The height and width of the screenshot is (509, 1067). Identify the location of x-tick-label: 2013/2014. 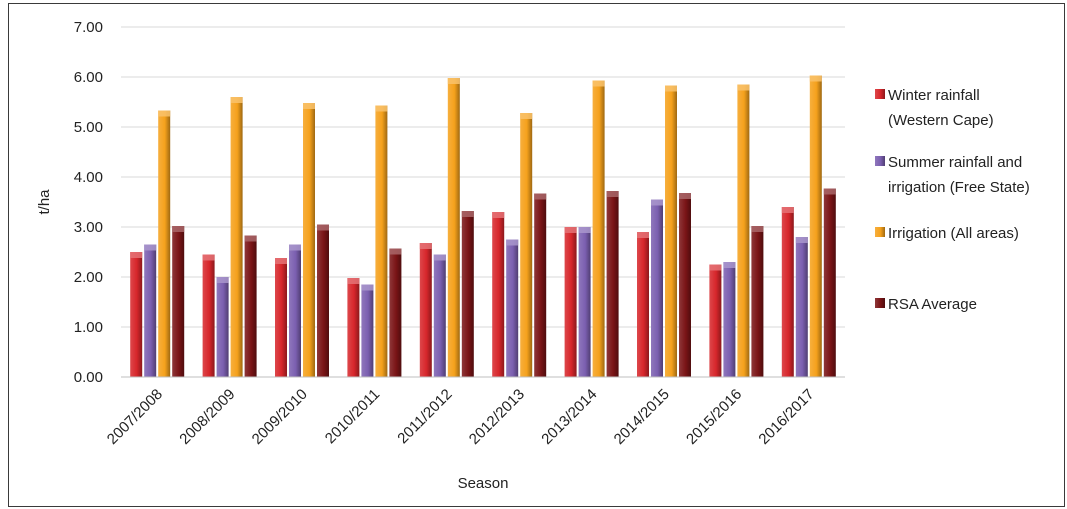
(569, 417).